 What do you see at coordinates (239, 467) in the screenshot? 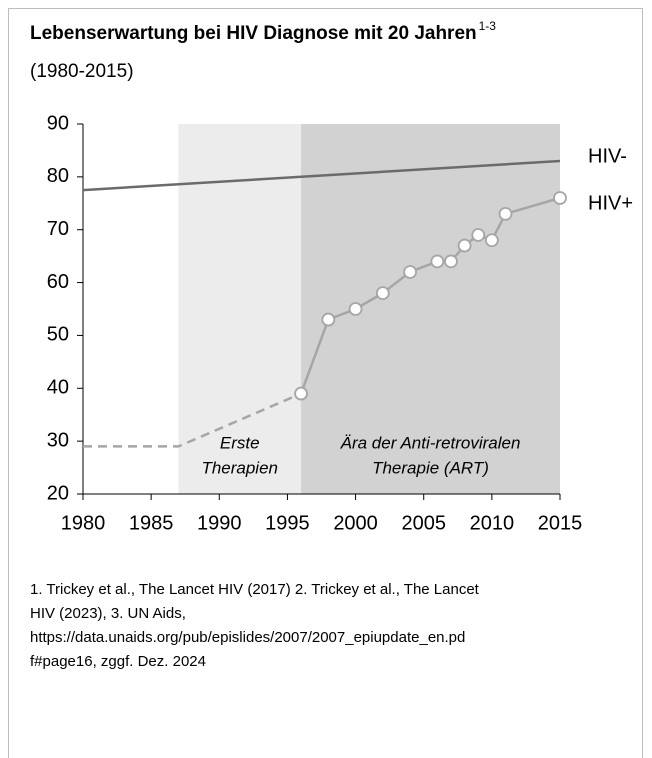
I see `region-label: Therapien` at bounding box center [239, 467].